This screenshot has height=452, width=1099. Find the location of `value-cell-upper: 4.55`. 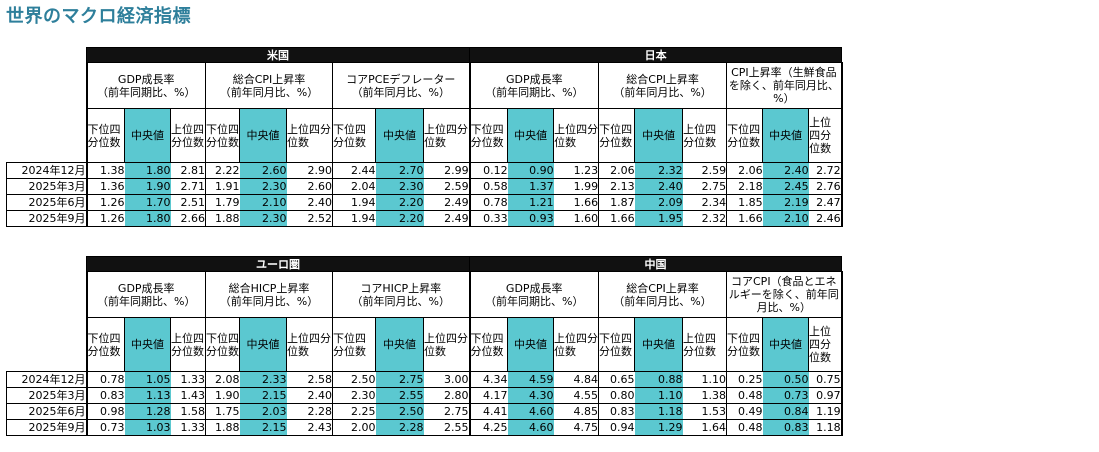

value-cell-upper: 4.55 is located at coordinates (576, 395).